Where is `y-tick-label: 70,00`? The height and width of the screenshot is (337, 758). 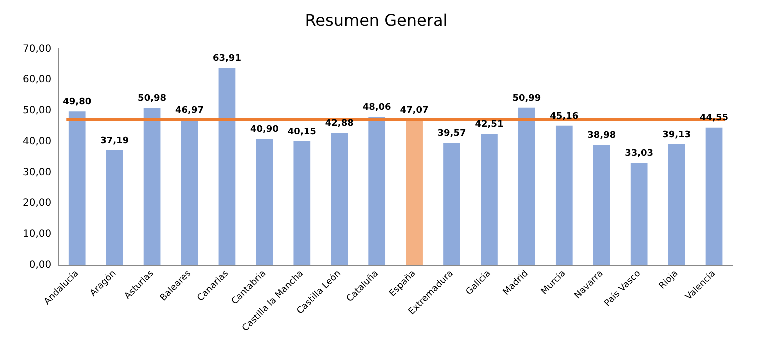
y-tick-label: 70,00 is located at coordinates (37, 49).